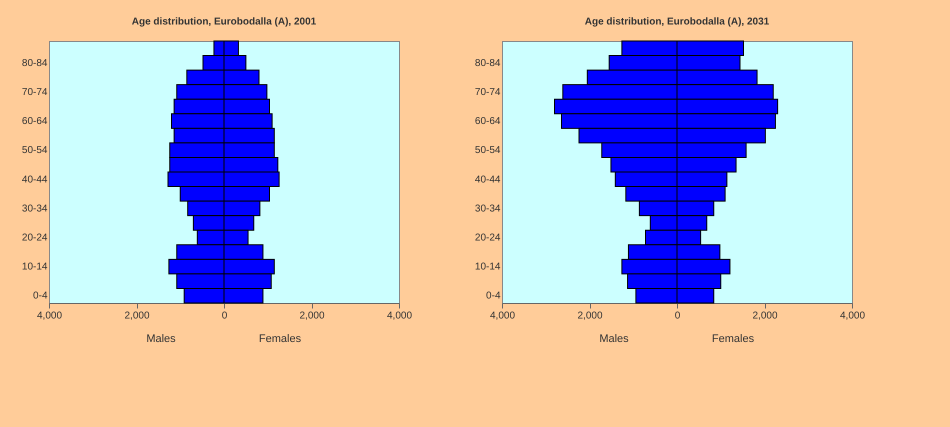 The image size is (950, 427). What do you see at coordinates (224, 22) in the screenshot?
I see `chart-title: Age distribution, Eurobodalla (A), 2001` at bounding box center [224, 22].